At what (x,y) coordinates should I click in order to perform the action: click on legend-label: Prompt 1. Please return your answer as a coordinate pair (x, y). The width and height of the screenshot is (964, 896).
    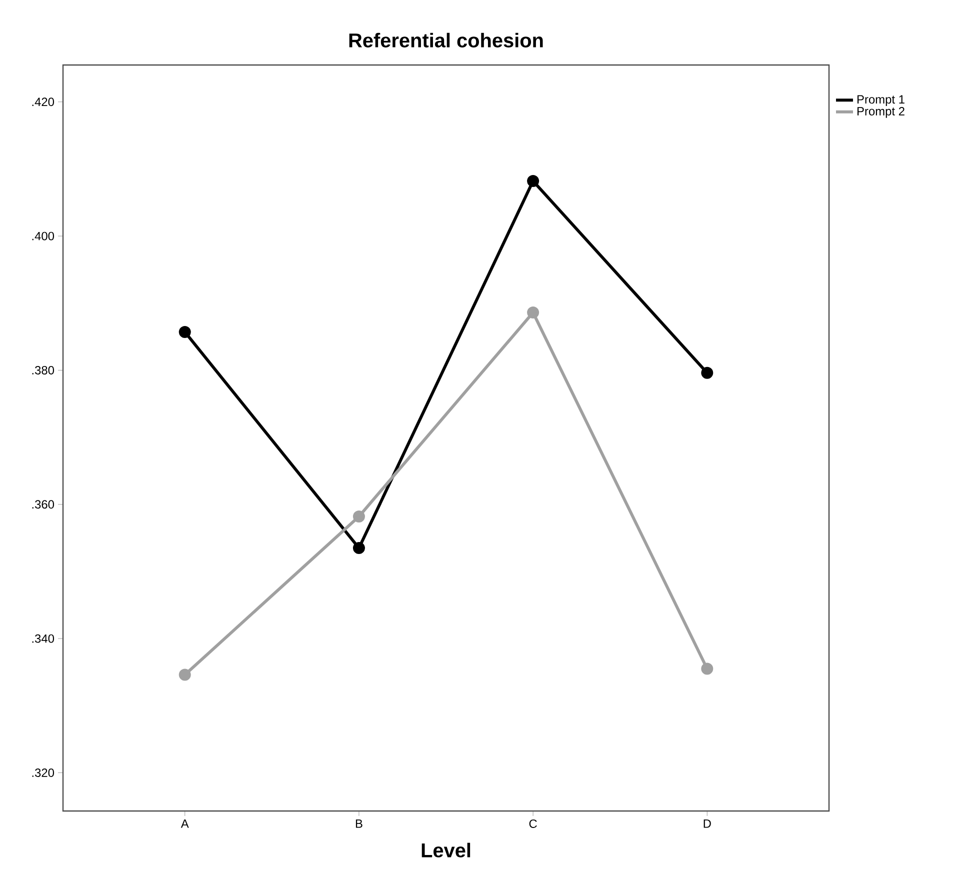
    Looking at the image, I should click on (880, 100).